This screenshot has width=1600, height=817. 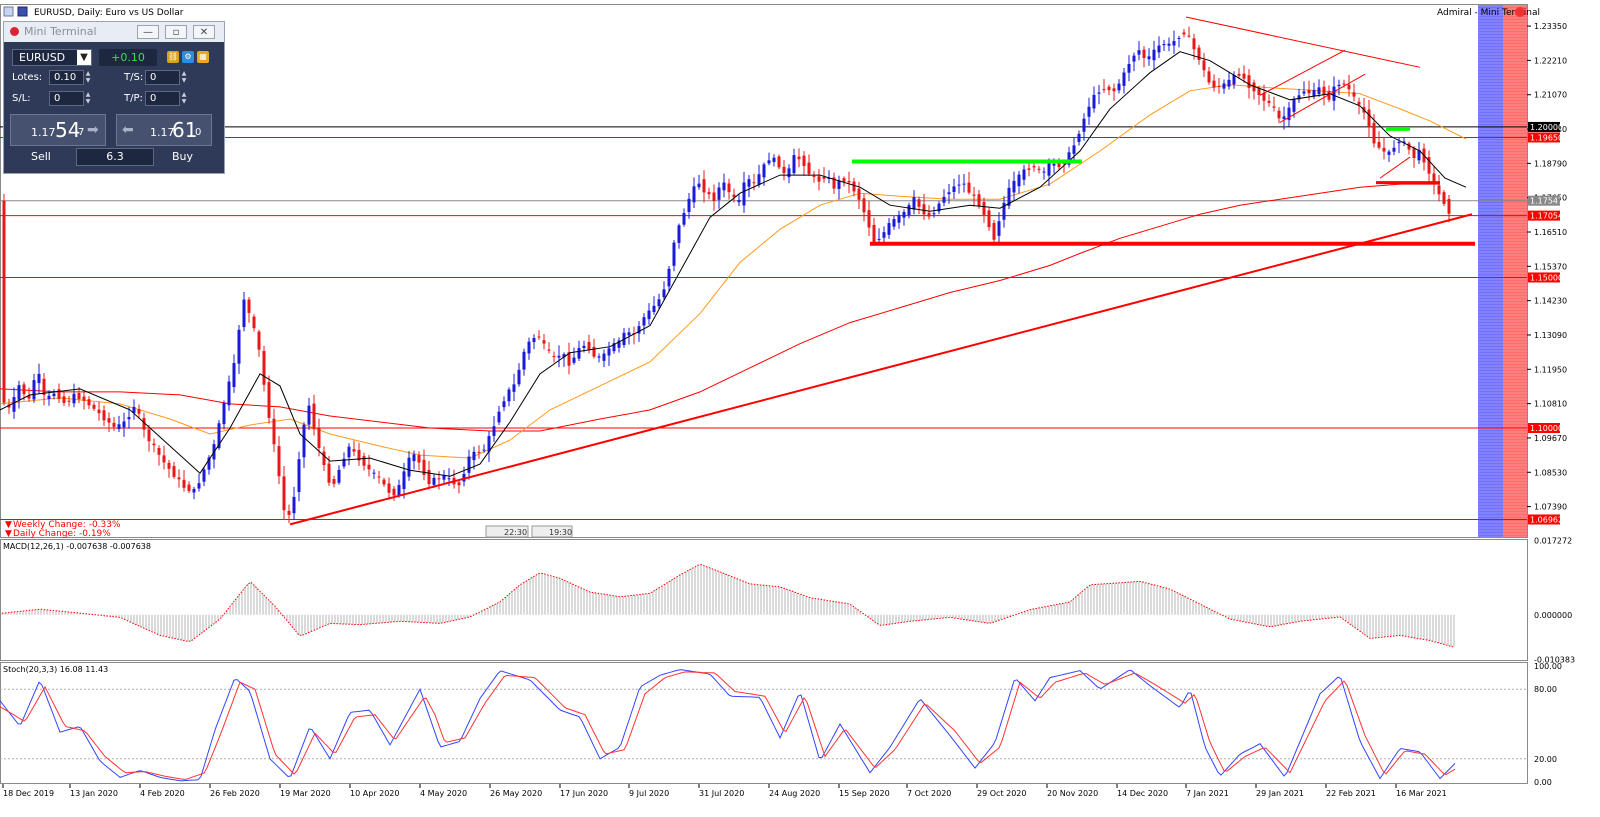 I want to click on level-tag-label: 1.10000, so click(x=1546, y=428).